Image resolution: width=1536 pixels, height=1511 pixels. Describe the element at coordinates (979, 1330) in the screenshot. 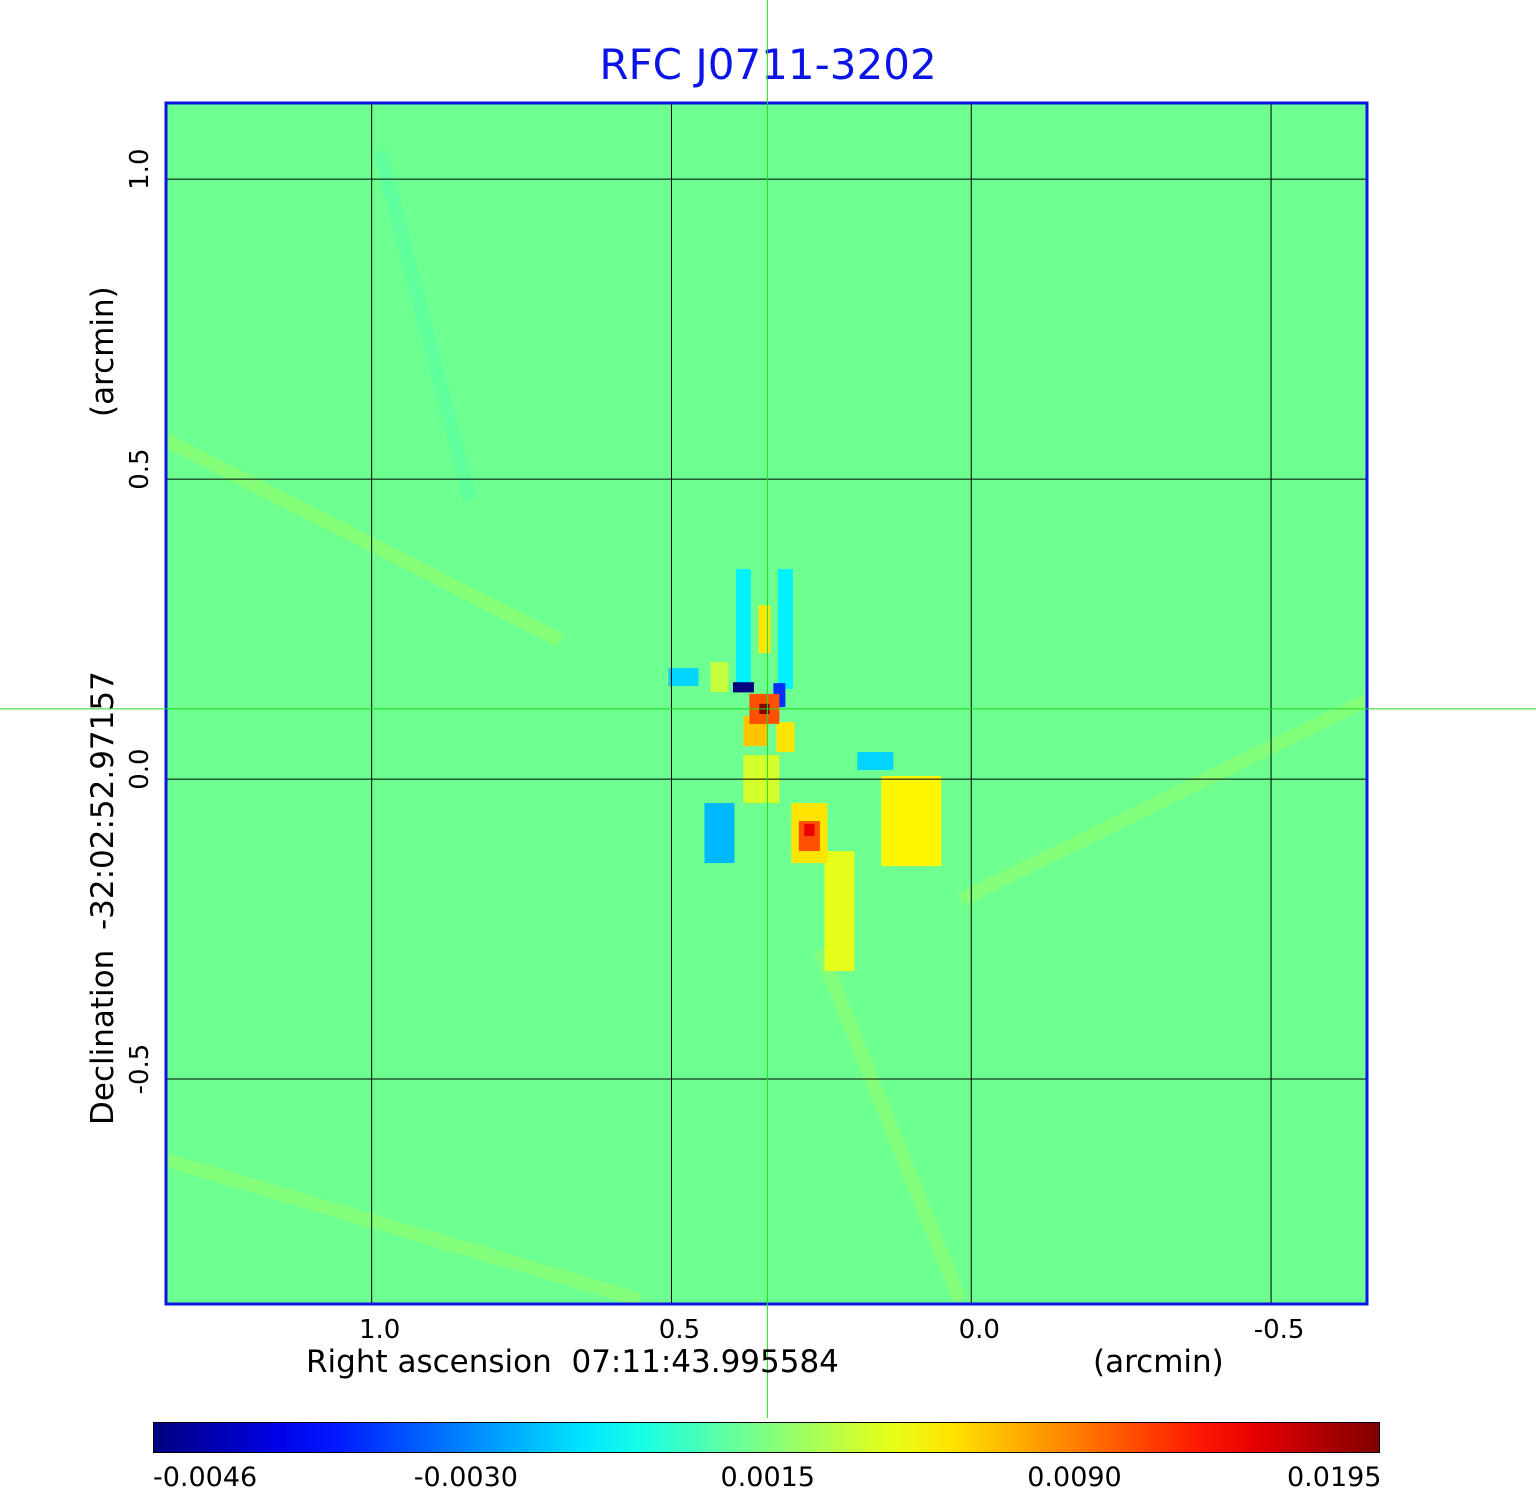

I see `x-tick-label: 0.0` at that location.